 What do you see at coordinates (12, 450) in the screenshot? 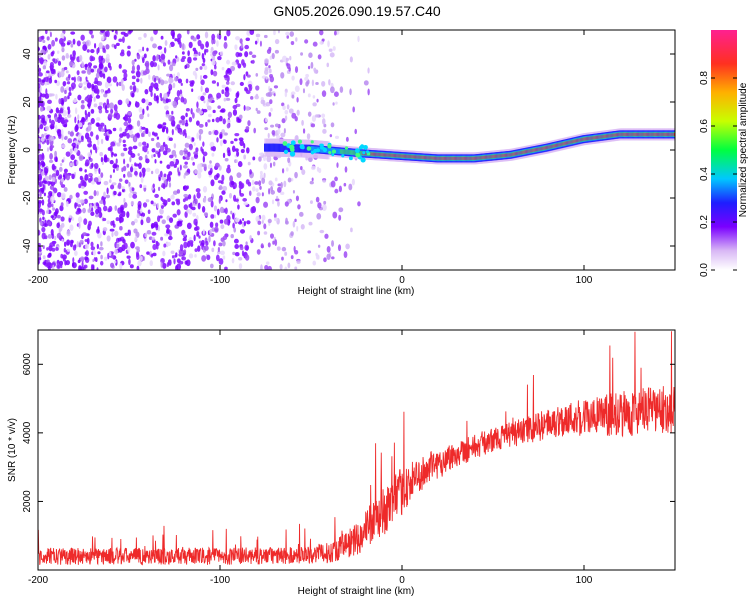
I see `snr-y-label: SNR (10 * v/v)` at bounding box center [12, 450].